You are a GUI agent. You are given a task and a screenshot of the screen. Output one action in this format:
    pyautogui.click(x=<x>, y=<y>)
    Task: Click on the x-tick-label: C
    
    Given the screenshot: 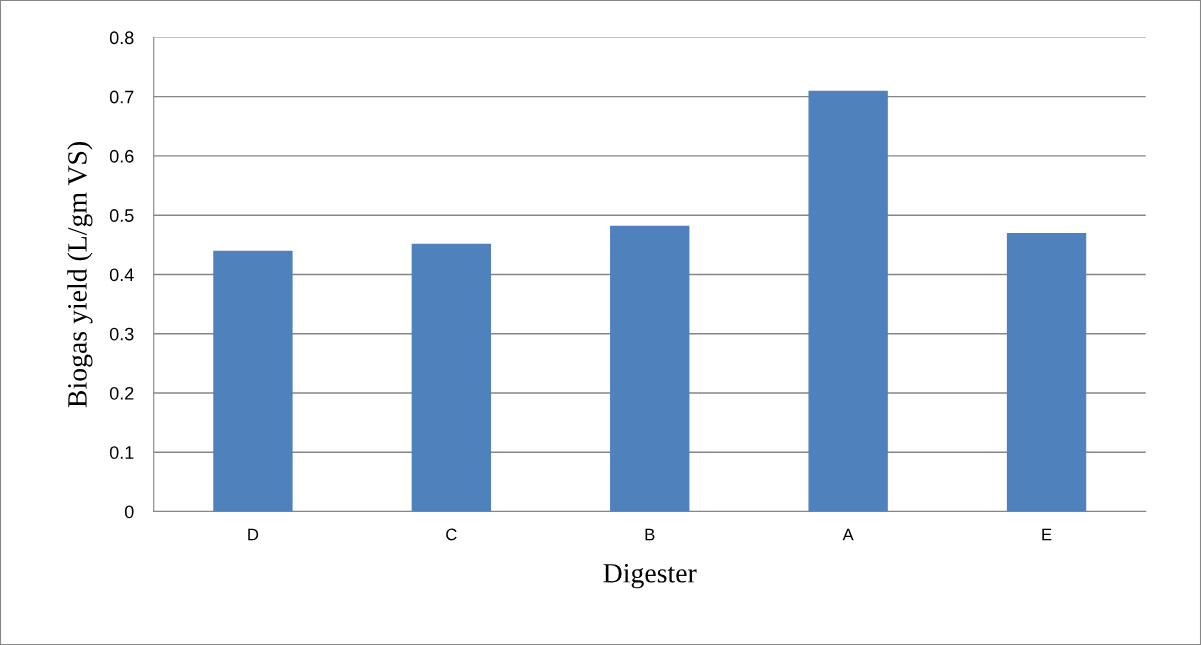 What is the action you would take?
    pyautogui.click(x=451, y=534)
    